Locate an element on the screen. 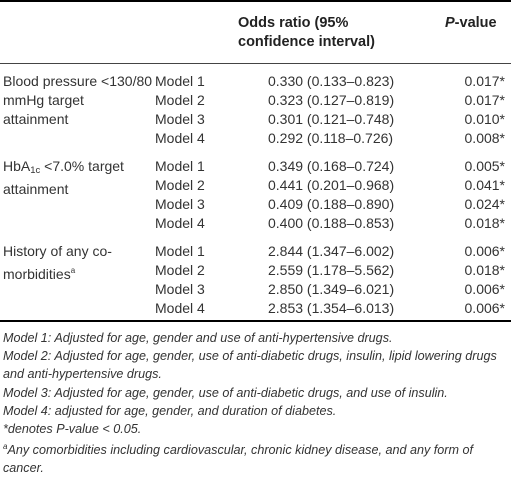 Image resolution: width=511 pixels, height=480 pixels. table-row-p: 0.010* is located at coordinates (484, 119).